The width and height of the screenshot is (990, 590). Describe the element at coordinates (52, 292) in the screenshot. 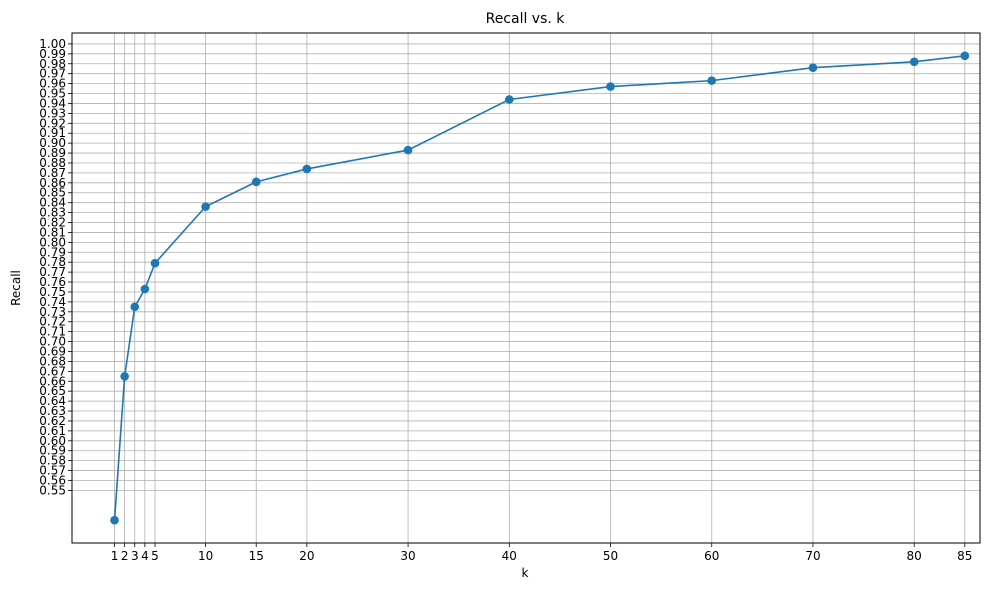

I see `y-tick-label: 0.75` at that location.